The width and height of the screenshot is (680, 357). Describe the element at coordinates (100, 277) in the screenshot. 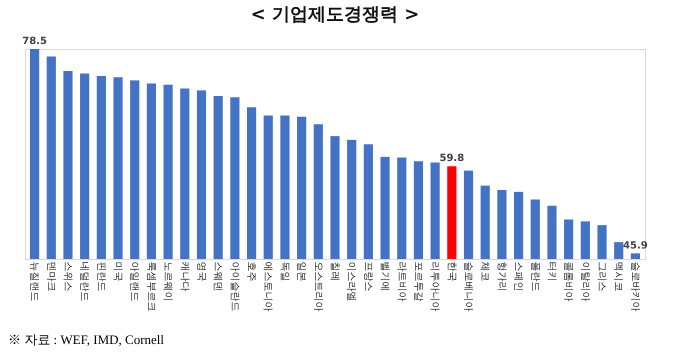

I see `x-tick-label: 핀란드` at that location.